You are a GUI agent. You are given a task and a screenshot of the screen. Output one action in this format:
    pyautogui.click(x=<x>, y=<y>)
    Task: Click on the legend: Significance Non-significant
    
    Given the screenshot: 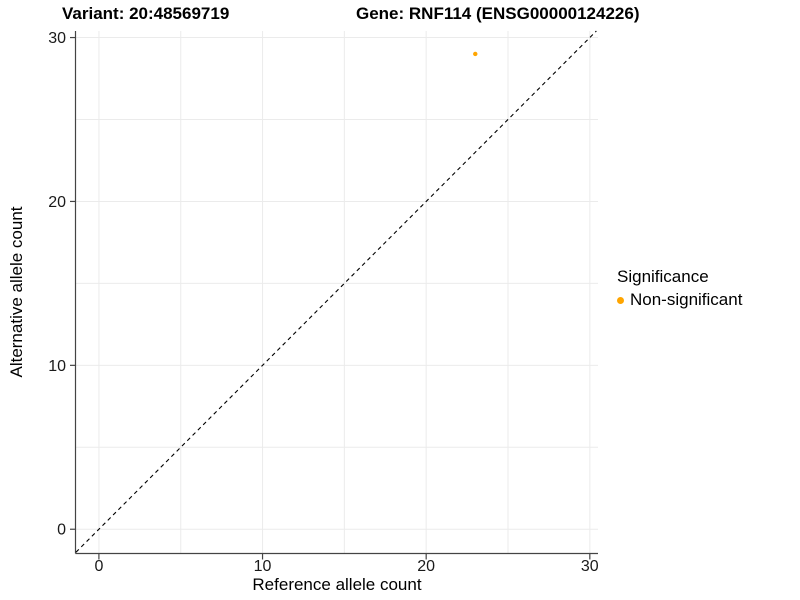 What is the action you would take?
    pyautogui.click(x=679, y=288)
    